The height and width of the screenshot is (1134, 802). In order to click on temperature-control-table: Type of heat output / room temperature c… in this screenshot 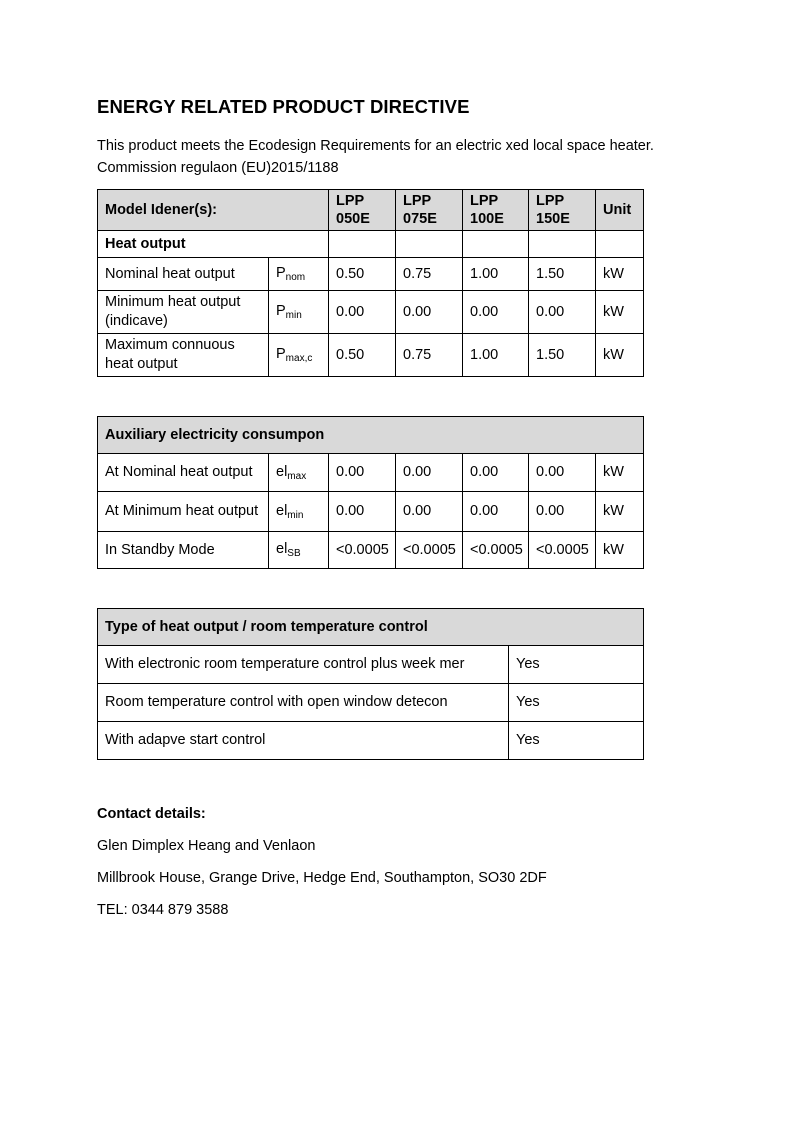, I will do `click(370, 684)`.